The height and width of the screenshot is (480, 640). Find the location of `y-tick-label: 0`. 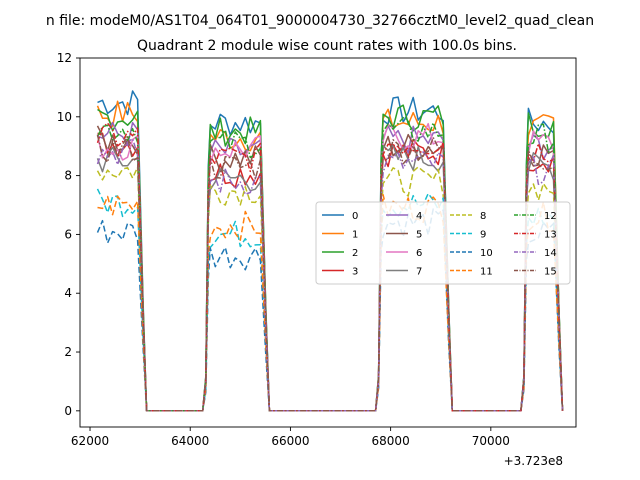

y-tick-label: 0 is located at coordinates (68, 411).